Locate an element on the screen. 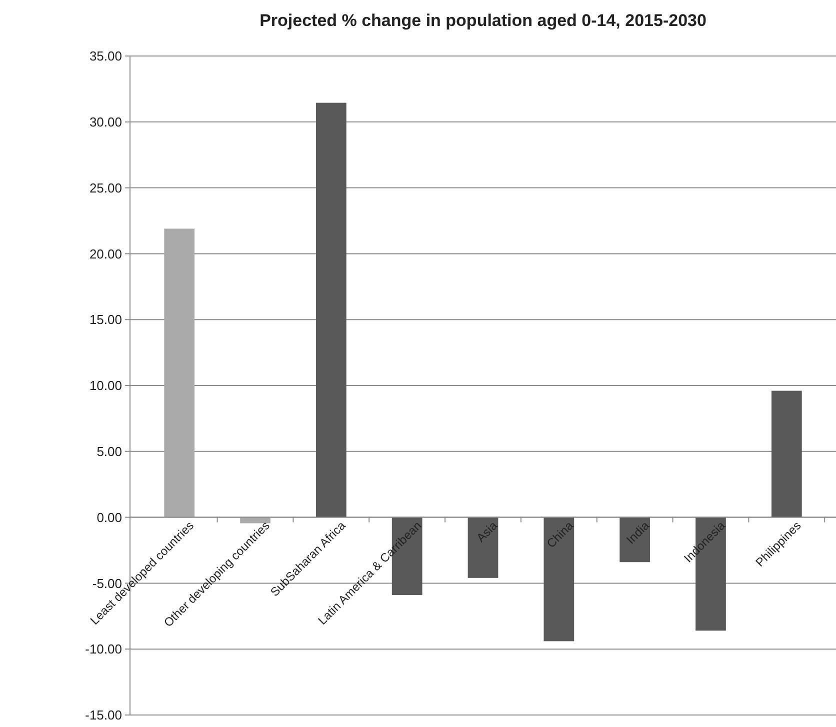  y-tick-label: -10.00 is located at coordinates (103, 649).